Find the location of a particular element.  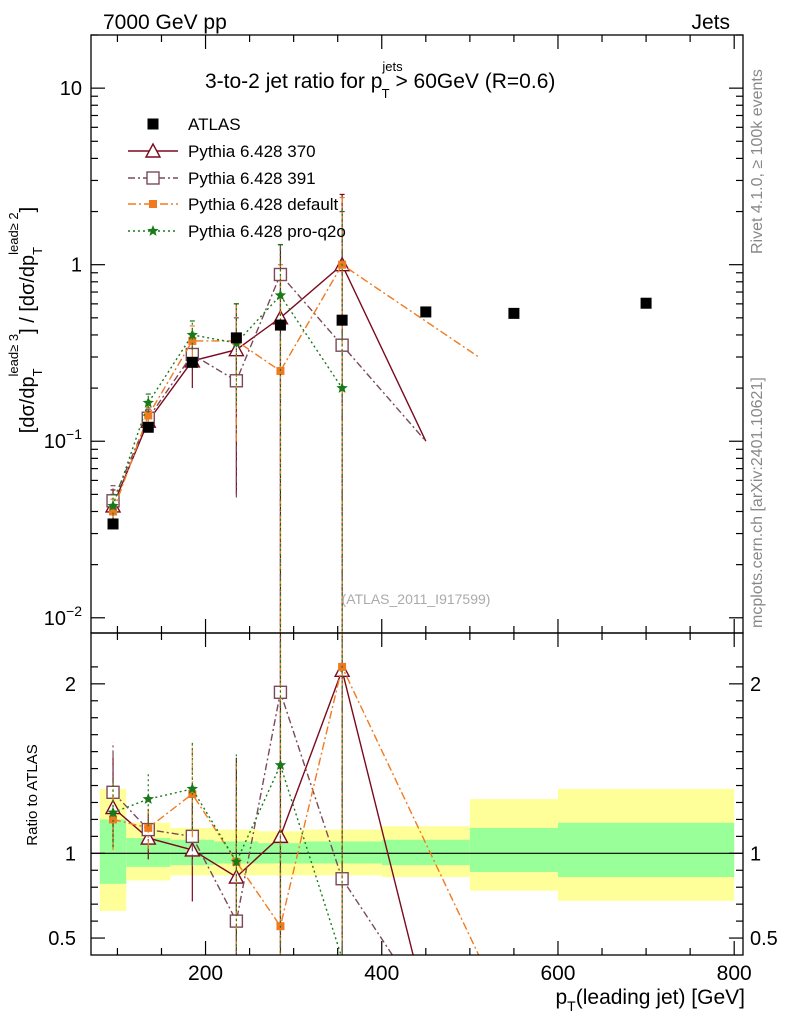

ratio-tick-label-left: 1 is located at coordinates (70, 854).